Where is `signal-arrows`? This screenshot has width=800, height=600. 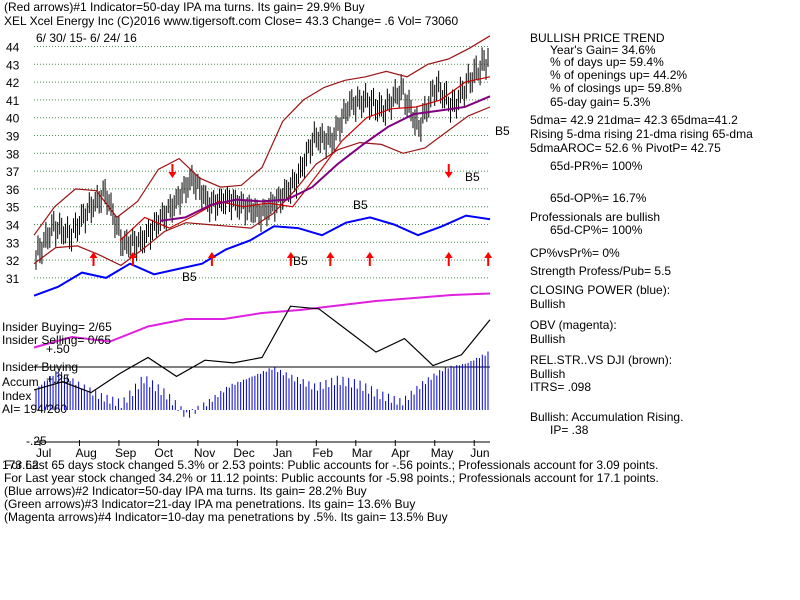
signal-arrows is located at coordinates (291, 215).